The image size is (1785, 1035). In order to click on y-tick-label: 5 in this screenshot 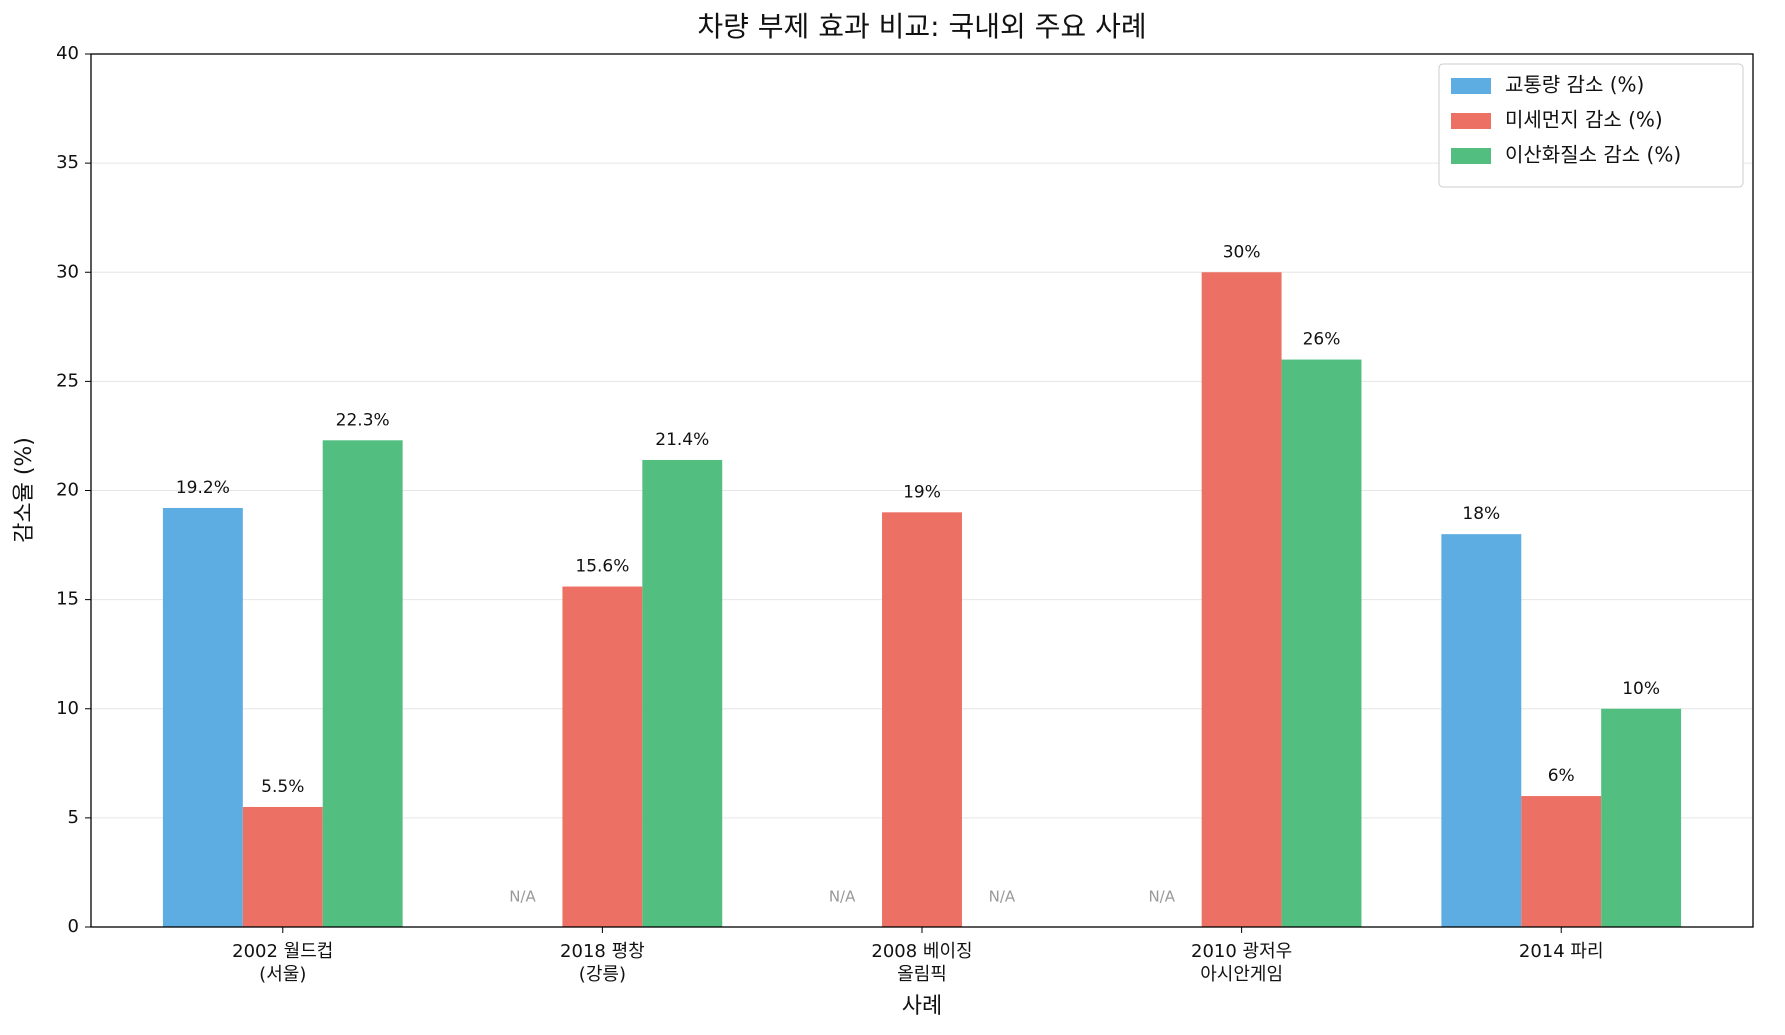, I will do `click(73, 817)`.